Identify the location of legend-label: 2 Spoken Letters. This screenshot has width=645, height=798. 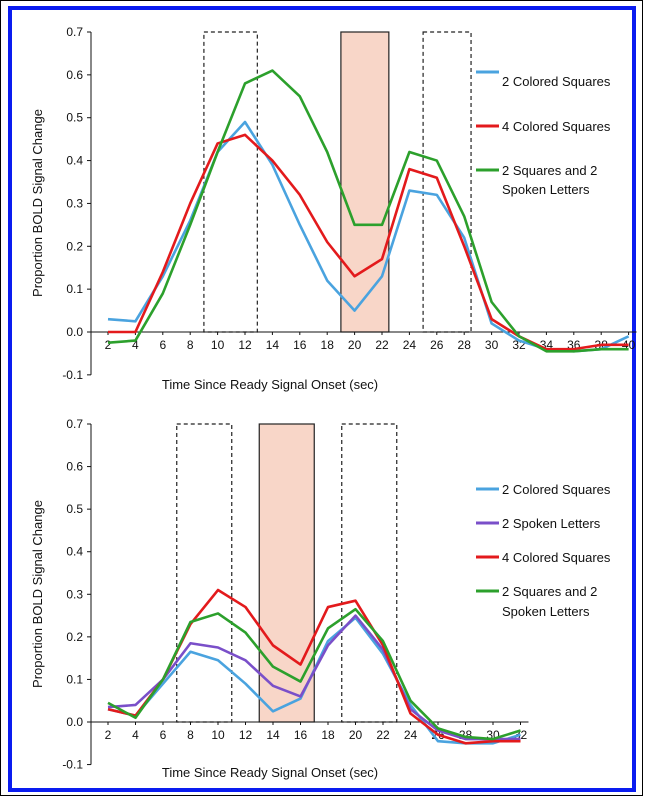
(551, 523).